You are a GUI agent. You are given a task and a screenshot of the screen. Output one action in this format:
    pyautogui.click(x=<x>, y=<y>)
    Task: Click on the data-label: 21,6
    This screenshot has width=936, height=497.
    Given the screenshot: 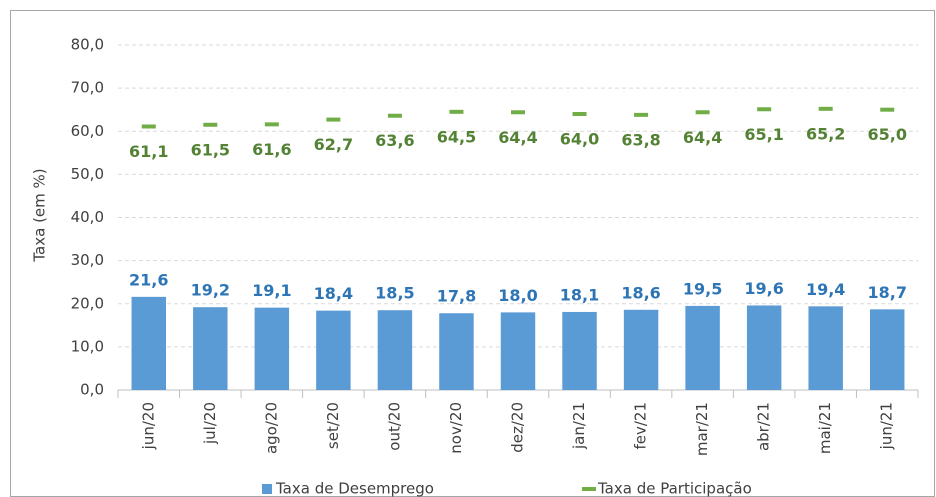 What is the action you would take?
    pyautogui.click(x=148, y=279)
    